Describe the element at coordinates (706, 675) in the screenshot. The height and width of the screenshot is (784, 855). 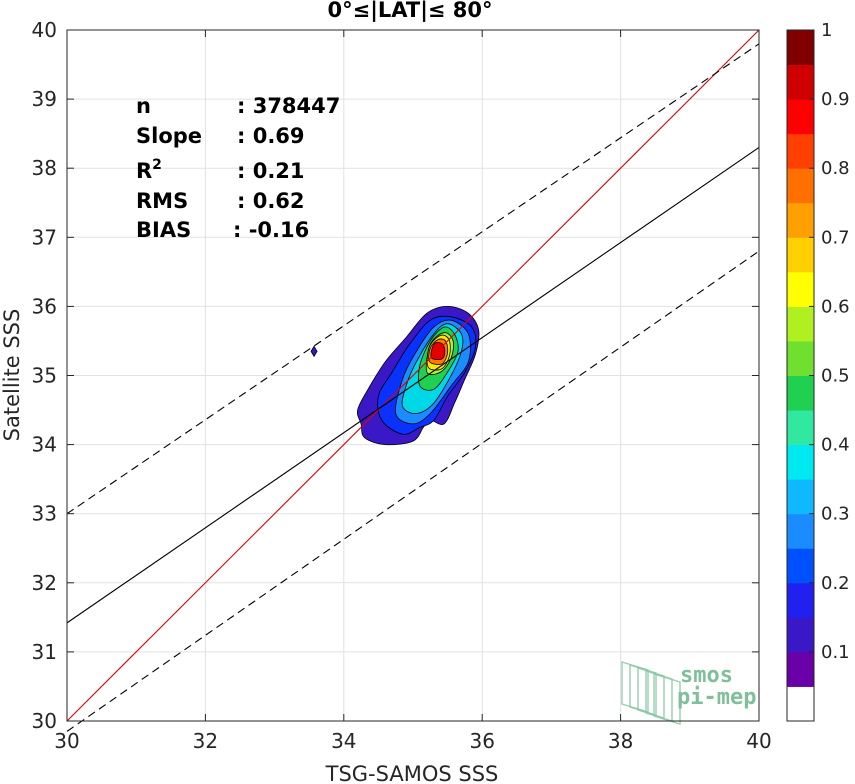
I see `logo-text-smos: smos` at that location.